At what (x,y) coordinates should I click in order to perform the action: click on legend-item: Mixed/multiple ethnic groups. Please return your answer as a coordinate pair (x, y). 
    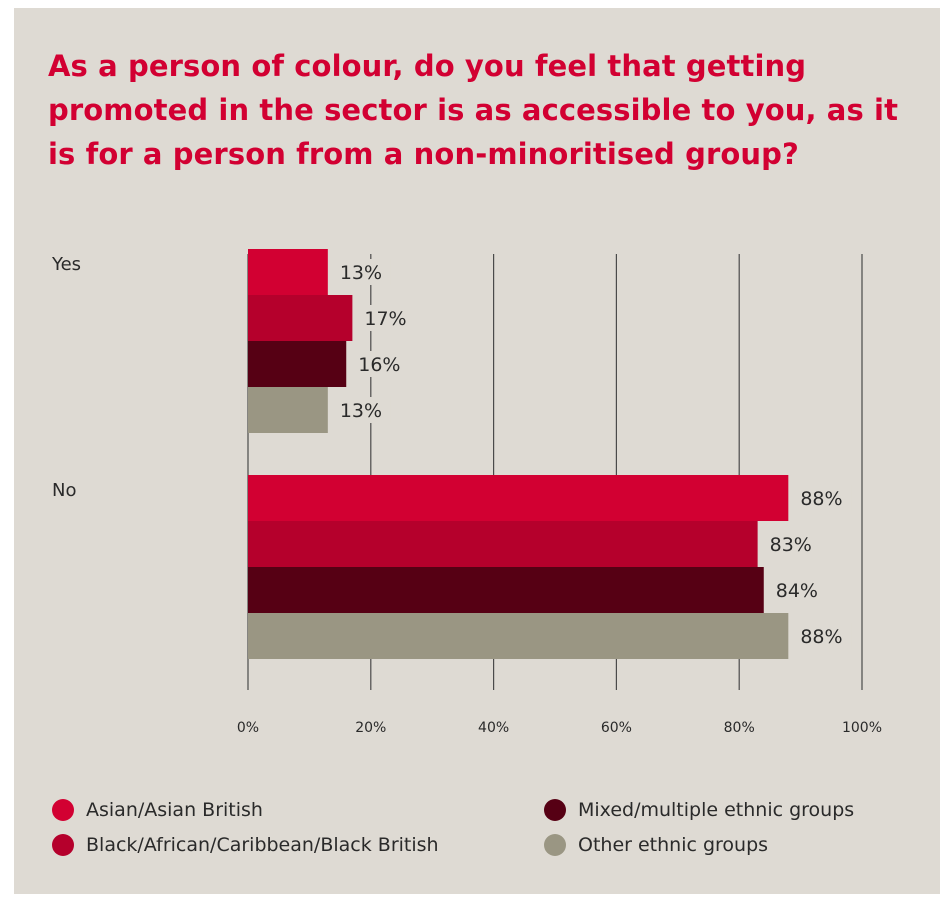
    Looking at the image, I should click on (699, 810).